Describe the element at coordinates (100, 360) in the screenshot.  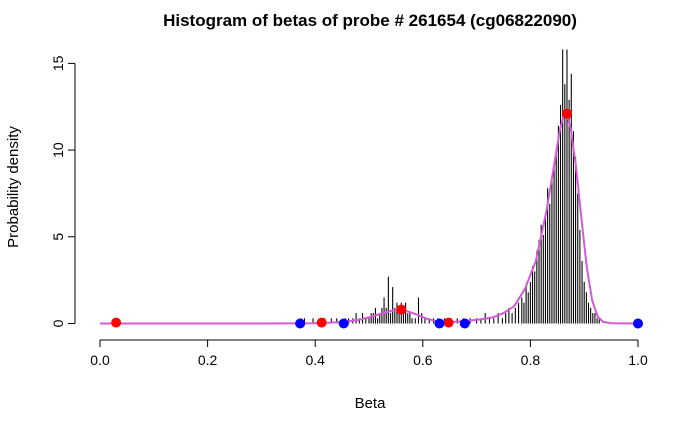
I see `x-tick-label: 0.0` at that location.